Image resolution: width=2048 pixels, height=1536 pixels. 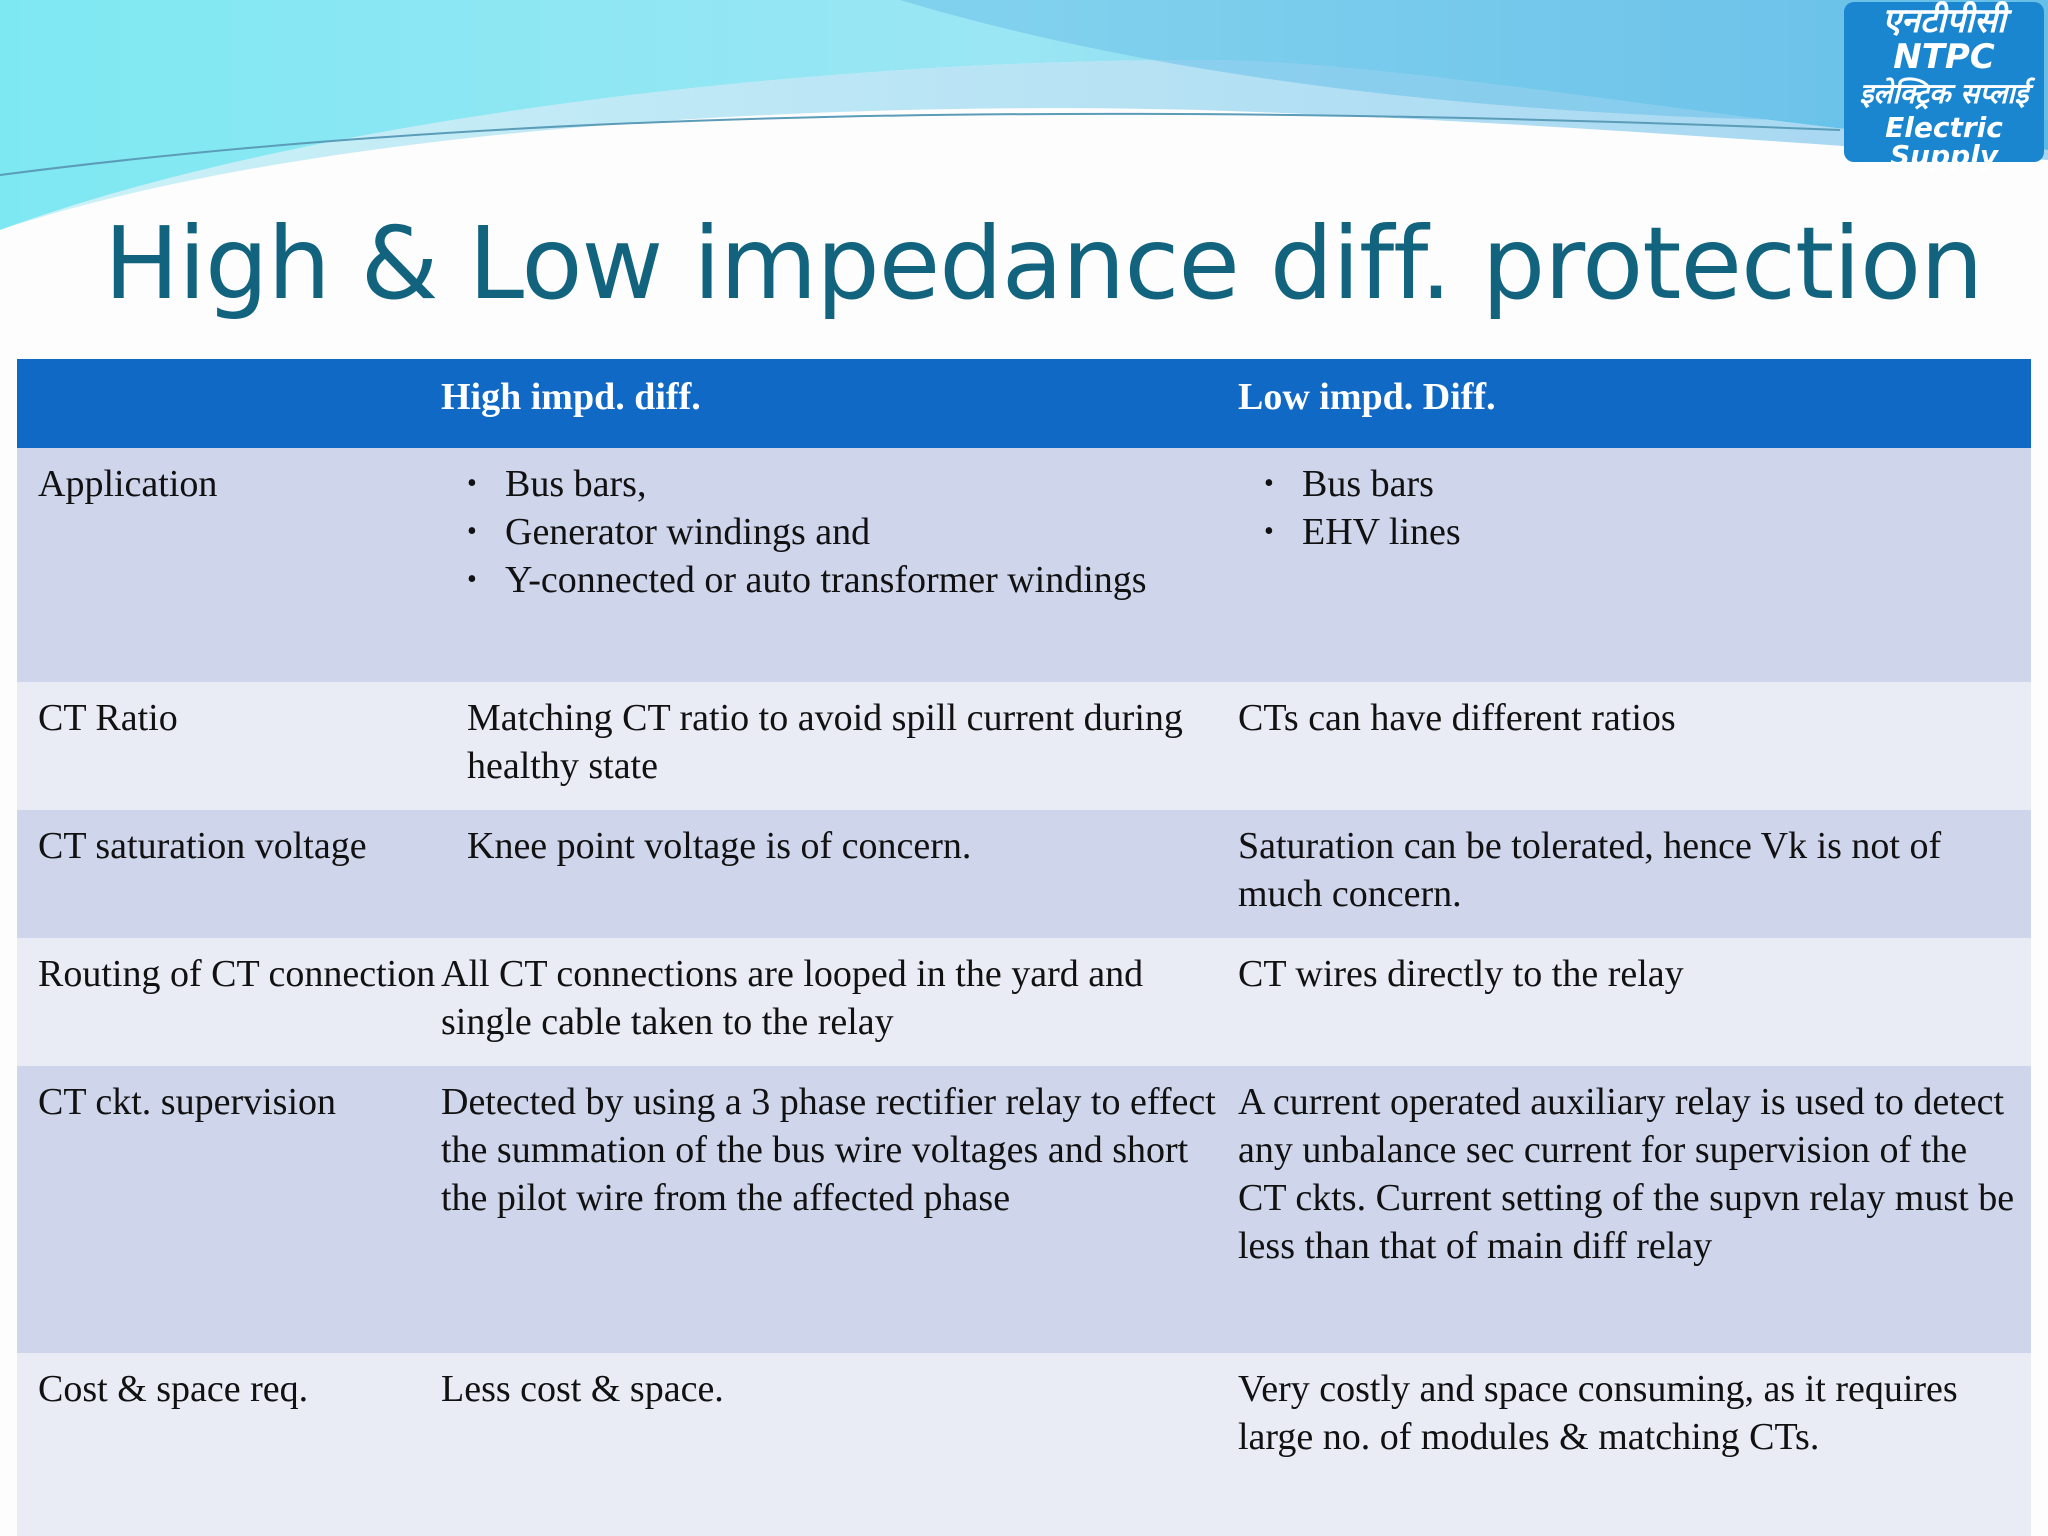 I want to click on row-label: CT saturation voltage, so click(x=202, y=846).